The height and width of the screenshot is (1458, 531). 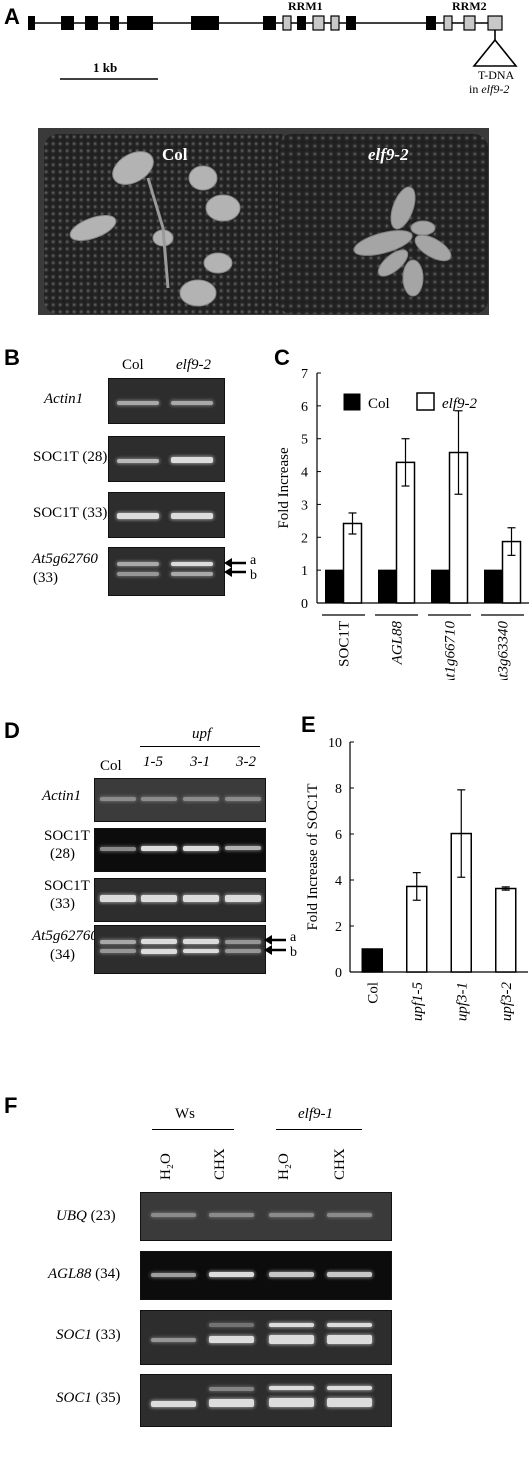 What do you see at coordinates (11, 1105) in the screenshot?
I see `panel-f-label: F` at bounding box center [11, 1105].